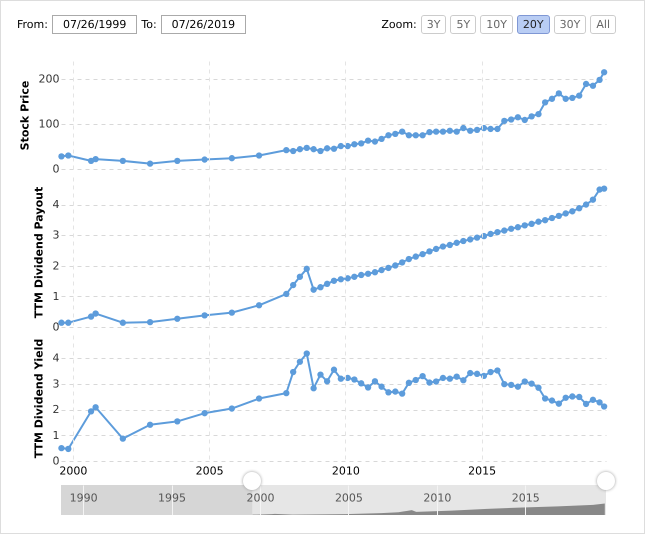 Image resolution: width=645 pixels, height=534 pixels. I want to click on text: From:, so click(32, 24).